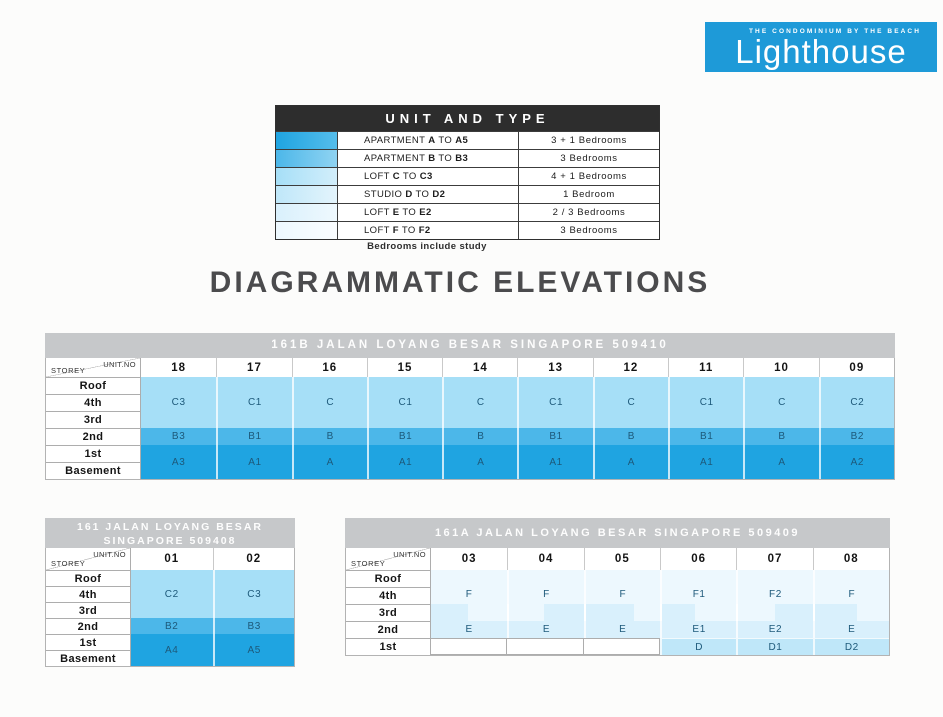 The height and width of the screenshot is (717, 943). What do you see at coordinates (93, 385) in the screenshot?
I see `storey-label: Roof` at bounding box center [93, 385].